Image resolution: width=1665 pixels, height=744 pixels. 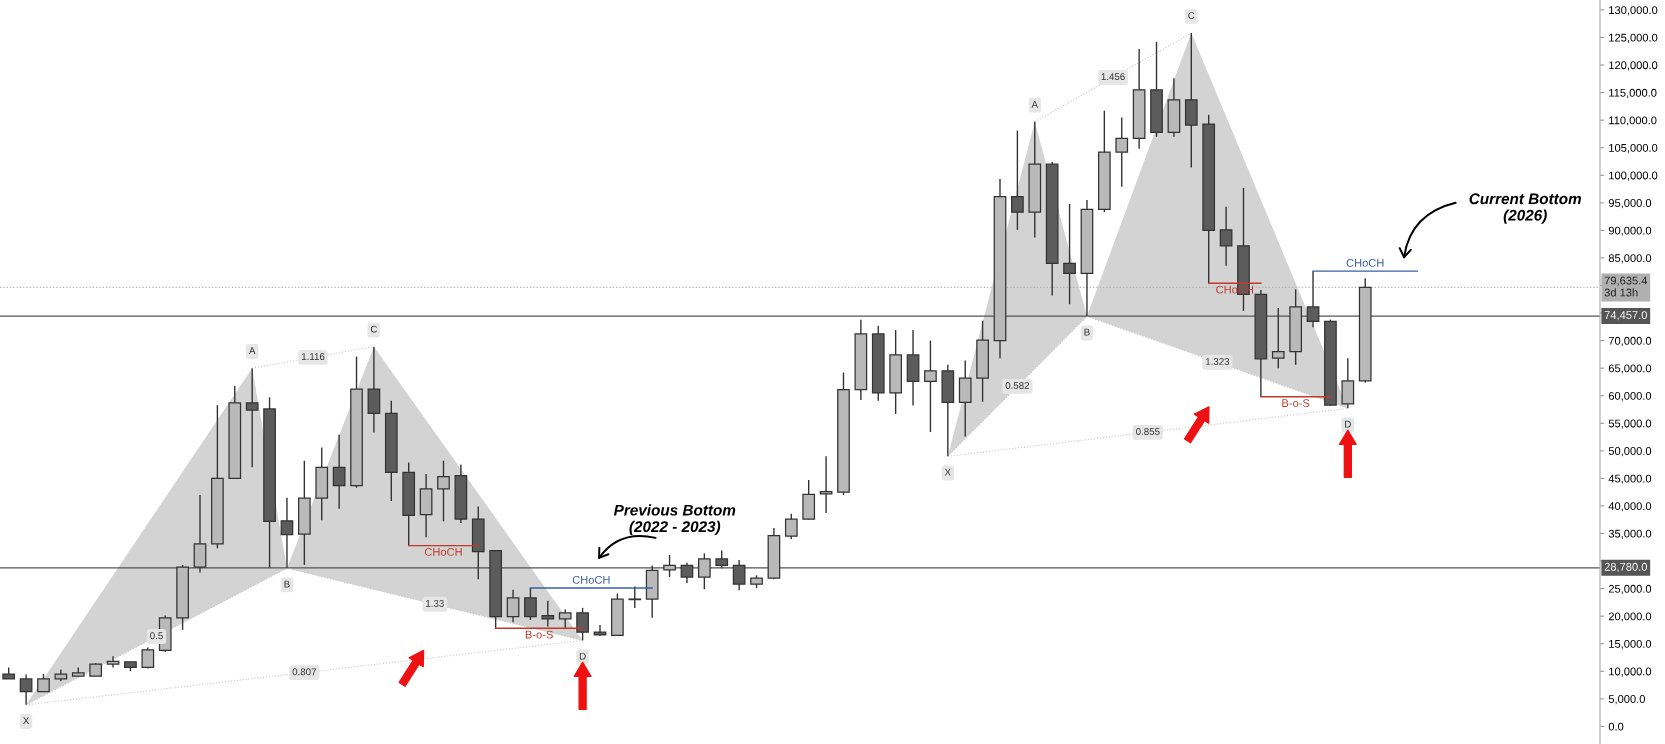 What do you see at coordinates (1625, 567) in the screenshot?
I see `ref-line-label: 28,780.0` at bounding box center [1625, 567].